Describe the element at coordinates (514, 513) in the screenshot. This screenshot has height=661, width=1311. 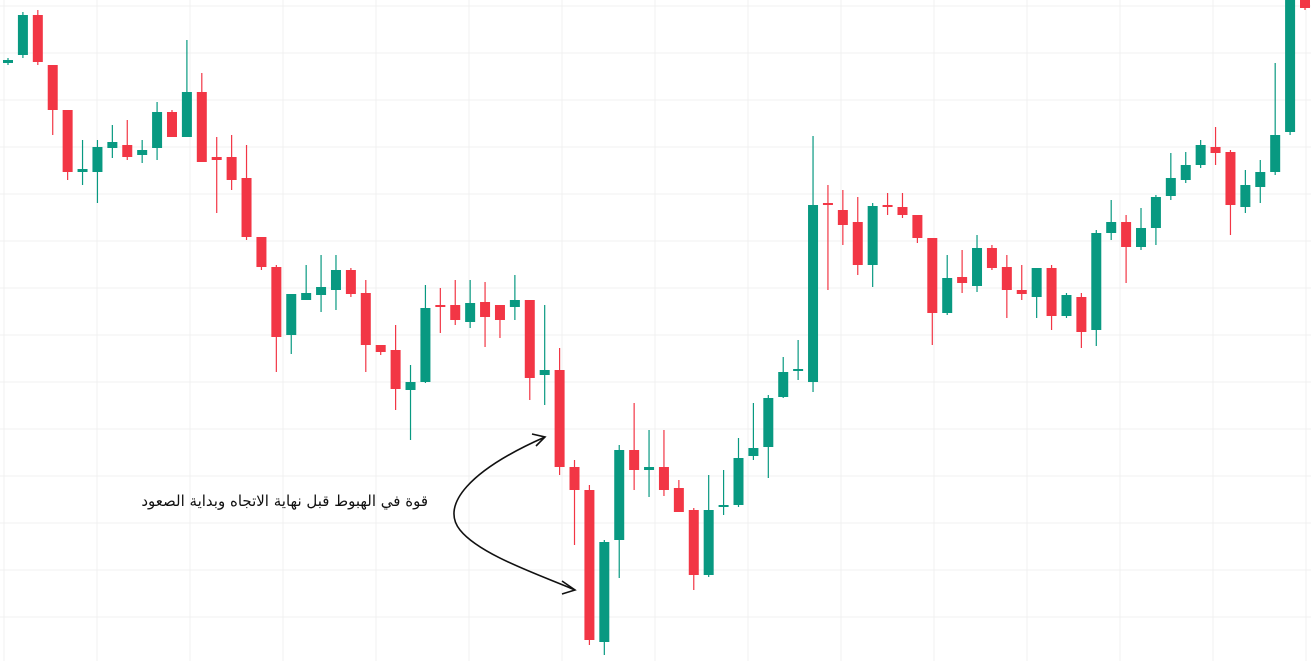
I see `annotation-arrow` at that location.